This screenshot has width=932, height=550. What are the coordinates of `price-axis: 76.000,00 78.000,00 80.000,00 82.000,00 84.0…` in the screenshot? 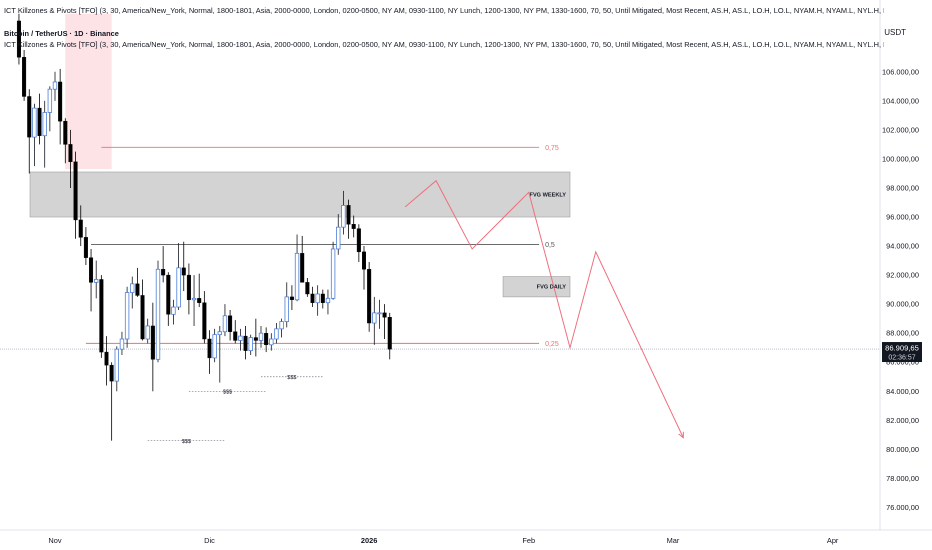 It's located at (899, 265).